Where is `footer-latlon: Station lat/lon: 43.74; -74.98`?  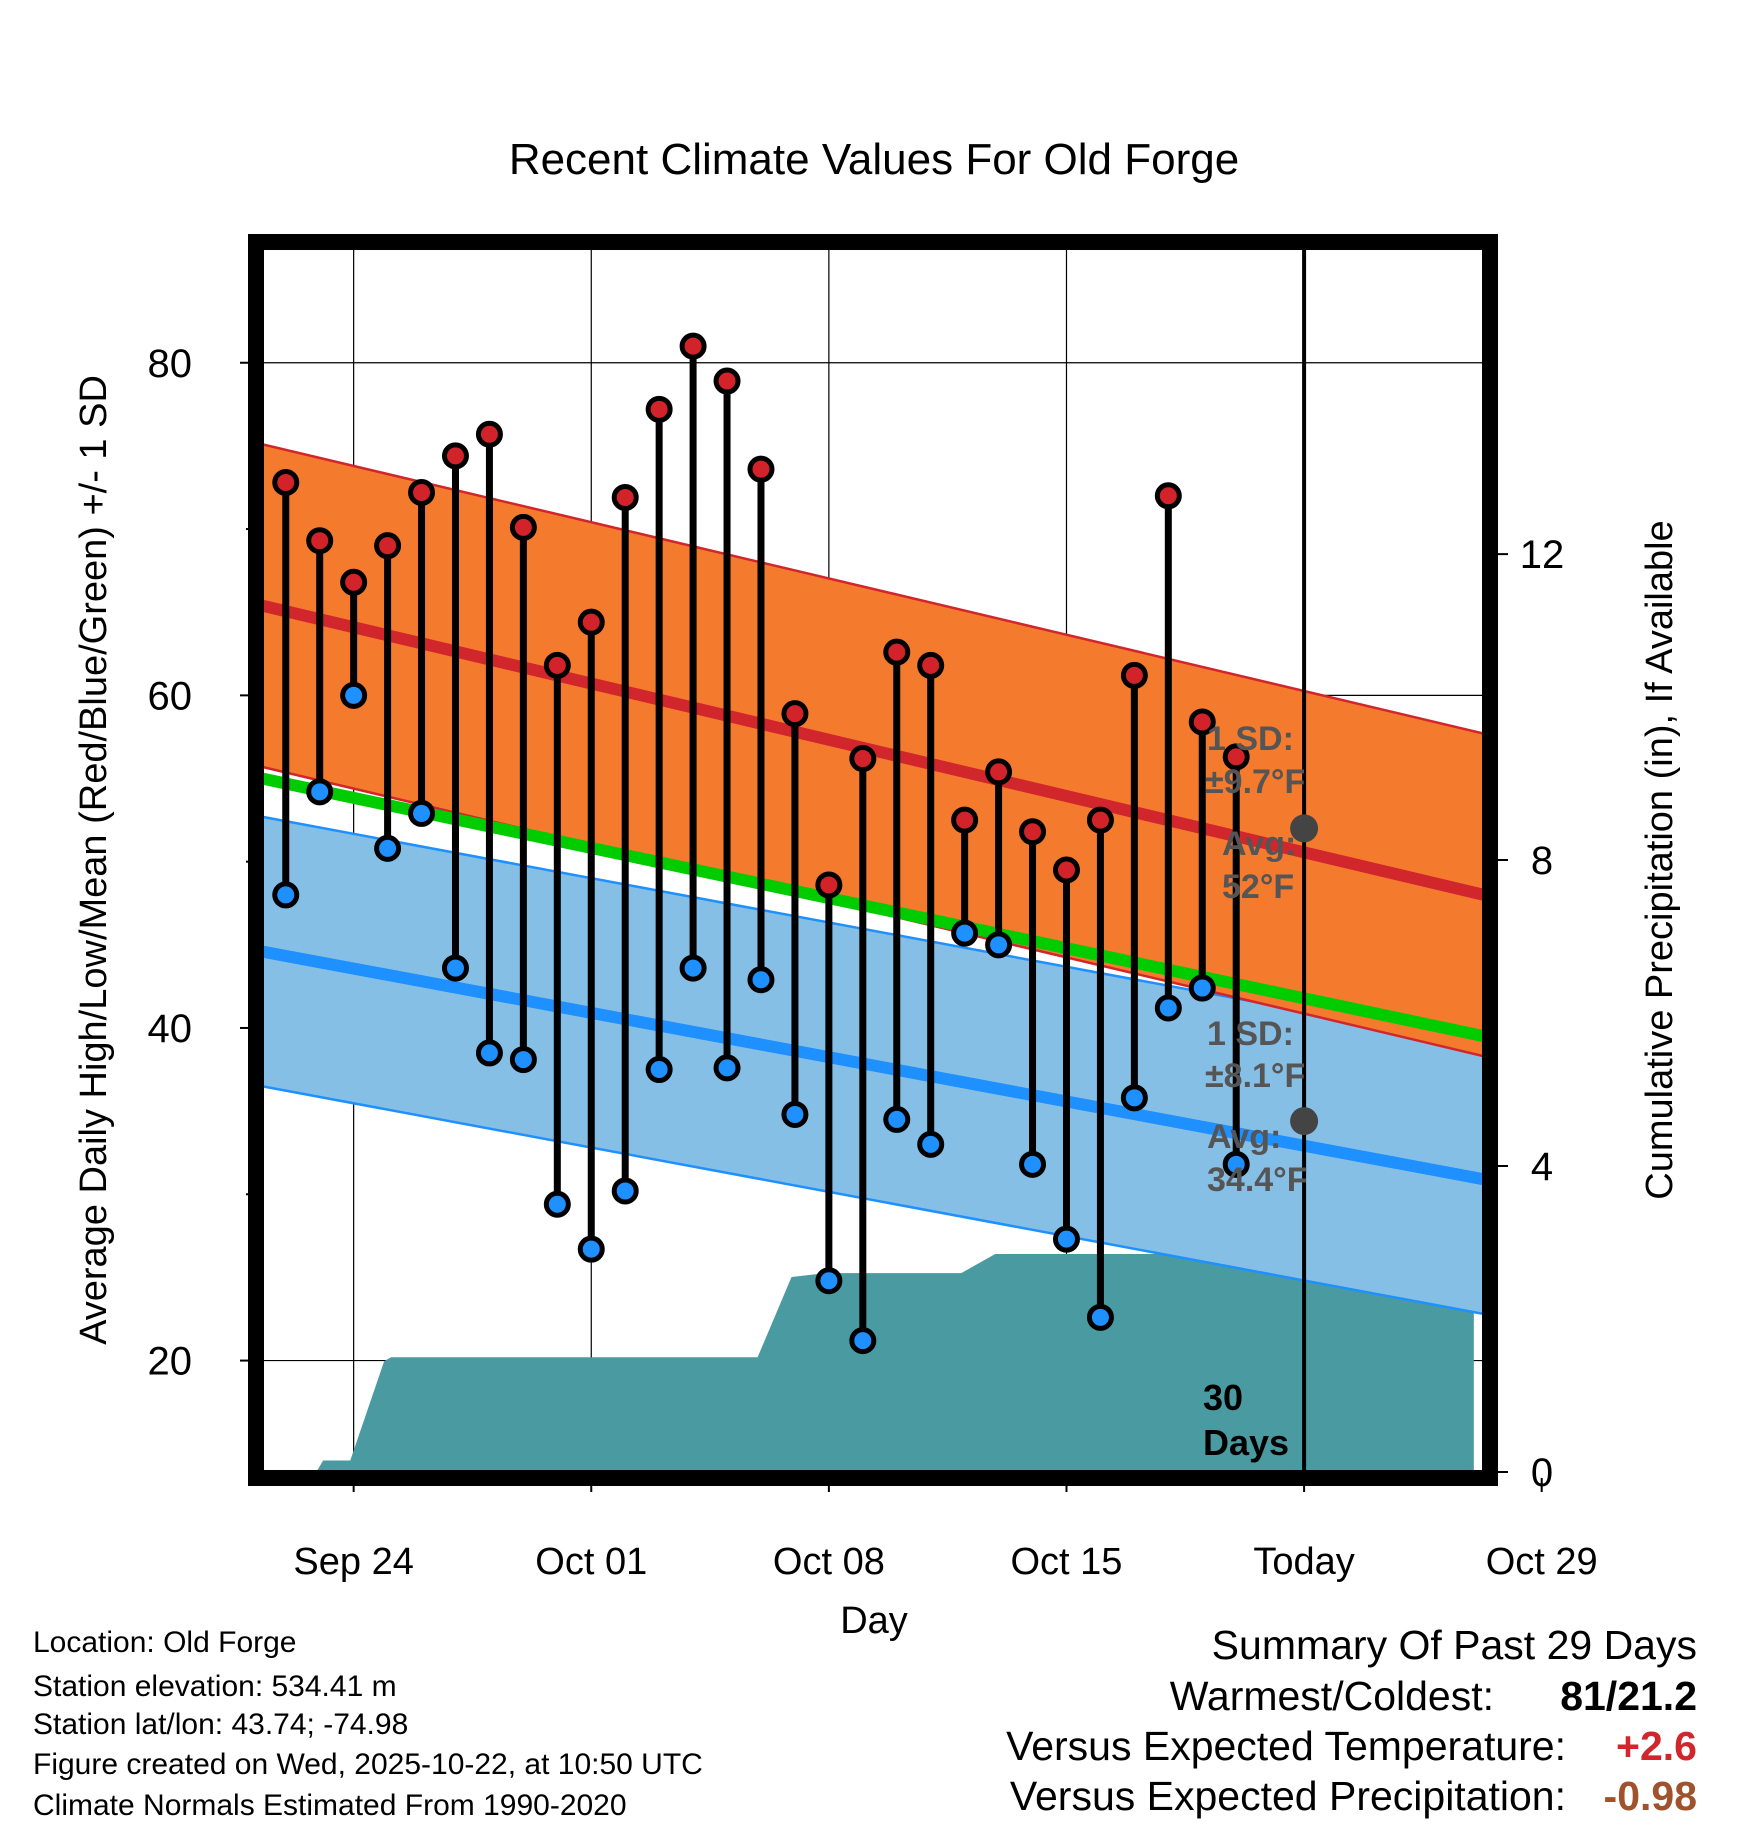 footer-latlon: Station lat/lon: 43.74; -74.98 is located at coordinates (221, 1724).